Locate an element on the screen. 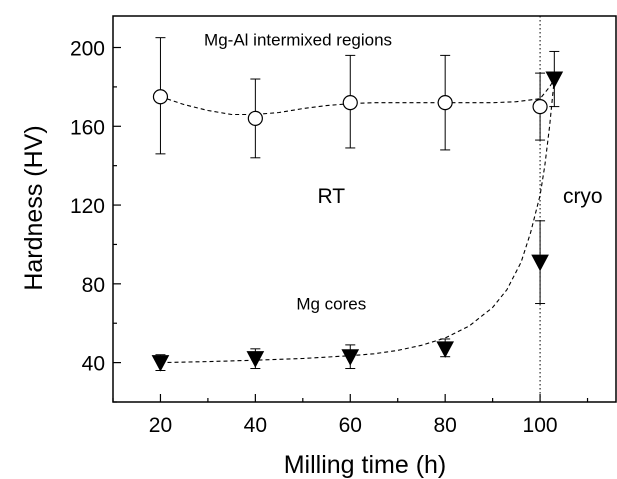 The image size is (617, 479). x-tick-label: 40 is located at coordinates (255, 425).